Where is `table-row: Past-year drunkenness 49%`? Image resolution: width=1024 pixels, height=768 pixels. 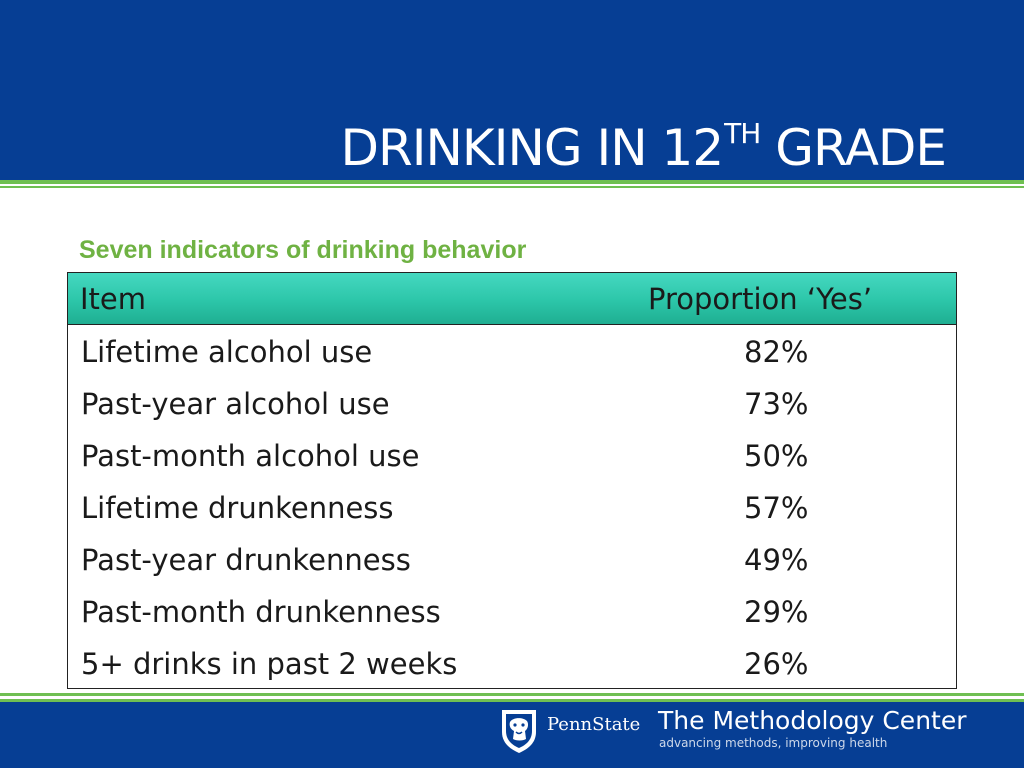
table-row: Past-year drunkenness 49% is located at coordinates (512, 560).